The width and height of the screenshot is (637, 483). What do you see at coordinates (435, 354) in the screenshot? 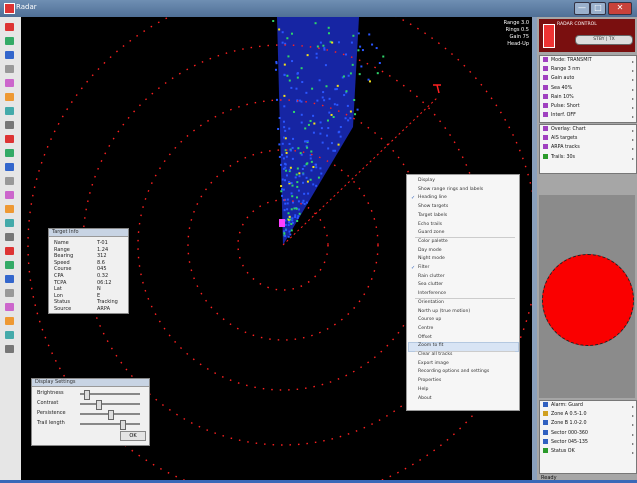
I see `menu-item: Clear all tracks` at bounding box center [435, 354].